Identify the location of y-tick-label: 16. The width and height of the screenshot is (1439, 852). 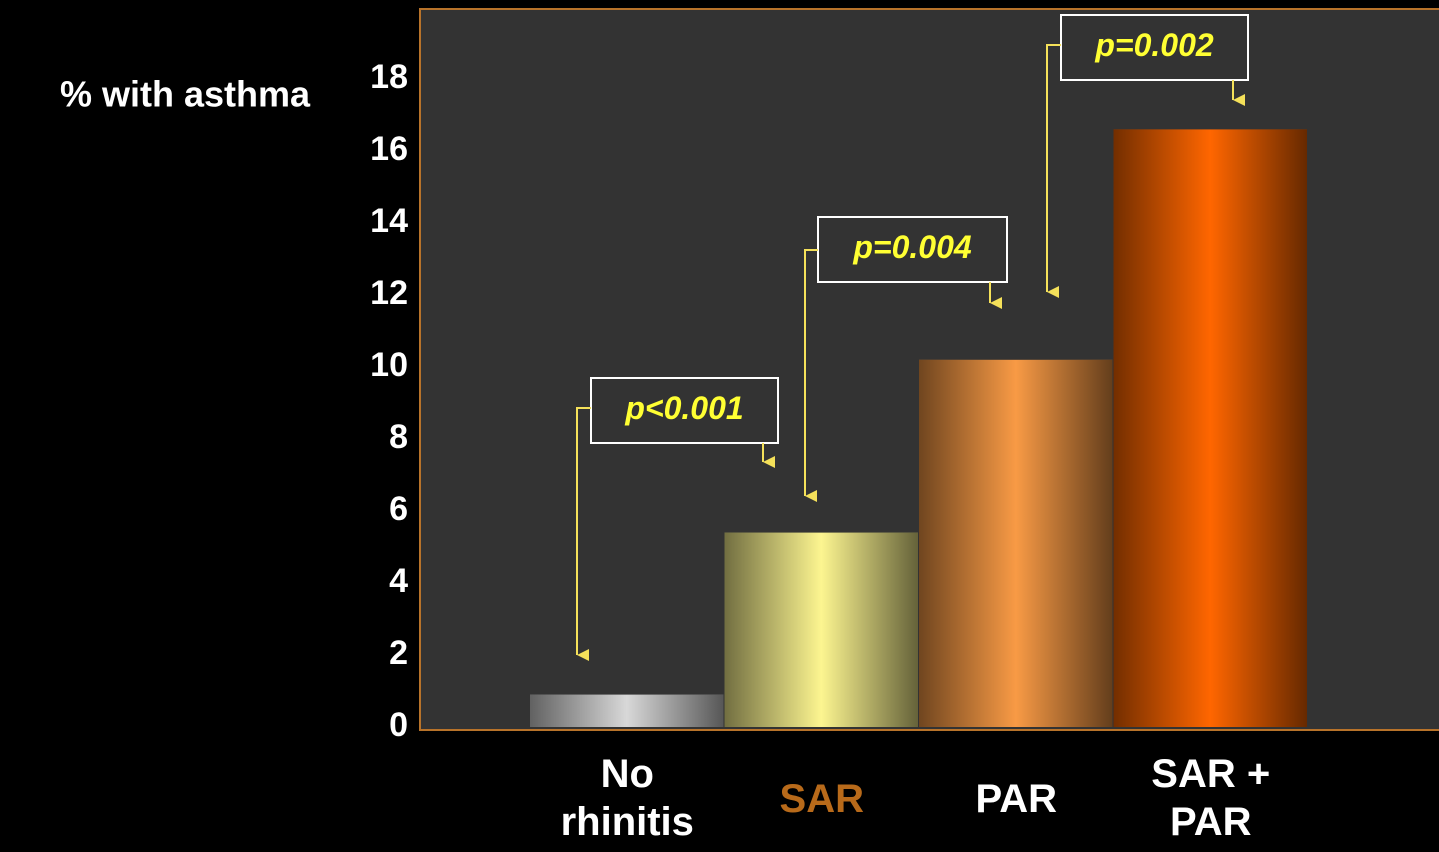
(389, 149).